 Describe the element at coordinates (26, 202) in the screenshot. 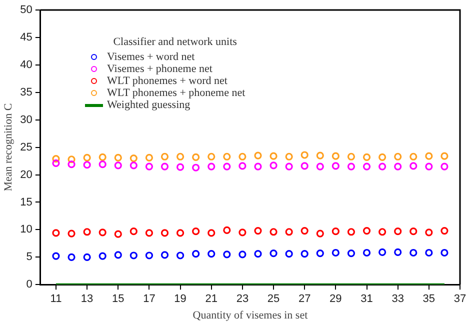

I see `y-tick-label: 15` at that location.